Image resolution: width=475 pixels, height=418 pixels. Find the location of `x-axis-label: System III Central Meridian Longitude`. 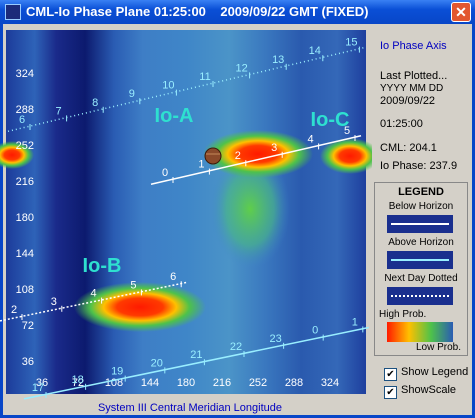

x-axis-label: System III Central Meridian Longitude is located at coordinates (190, 408).